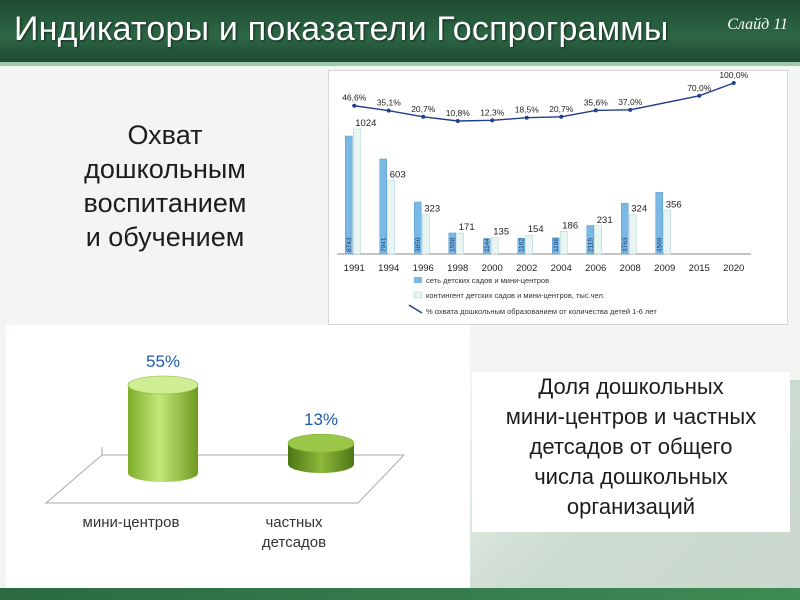 The height and width of the screenshot is (600, 800). What do you see at coordinates (400, 594) in the screenshot?
I see `footer-bar` at bounding box center [400, 594].